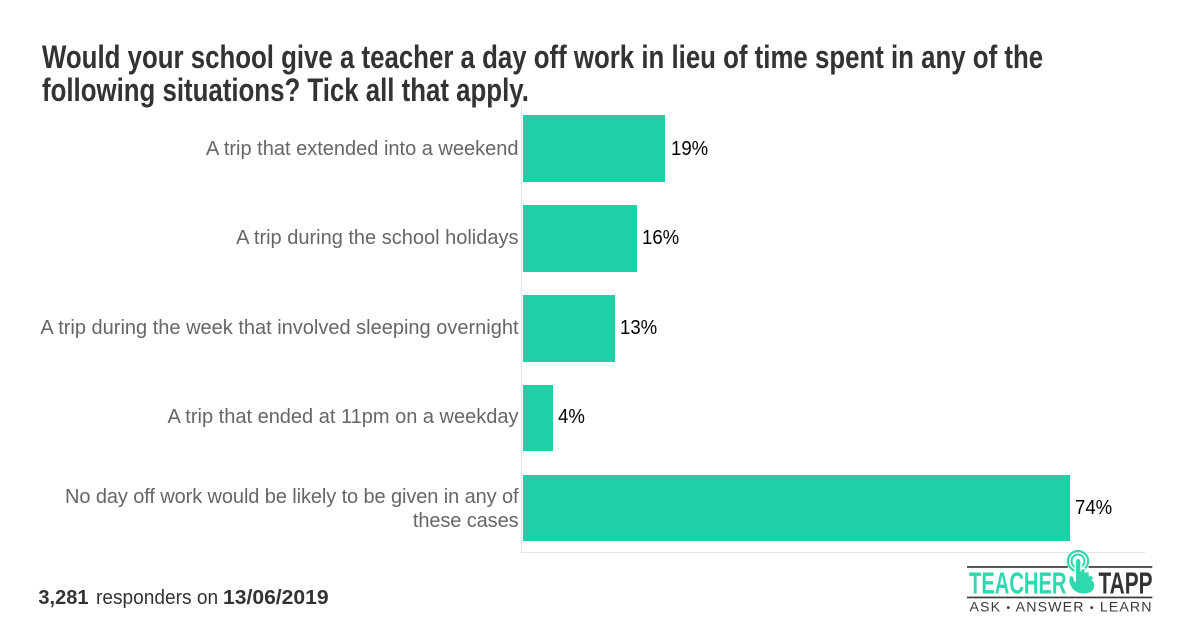 This screenshot has width=1184, height=634. What do you see at coordinates (1018, 583) in the screenshot?
I see `svg-text: TEACHER` at bounding box center [1018, 583].